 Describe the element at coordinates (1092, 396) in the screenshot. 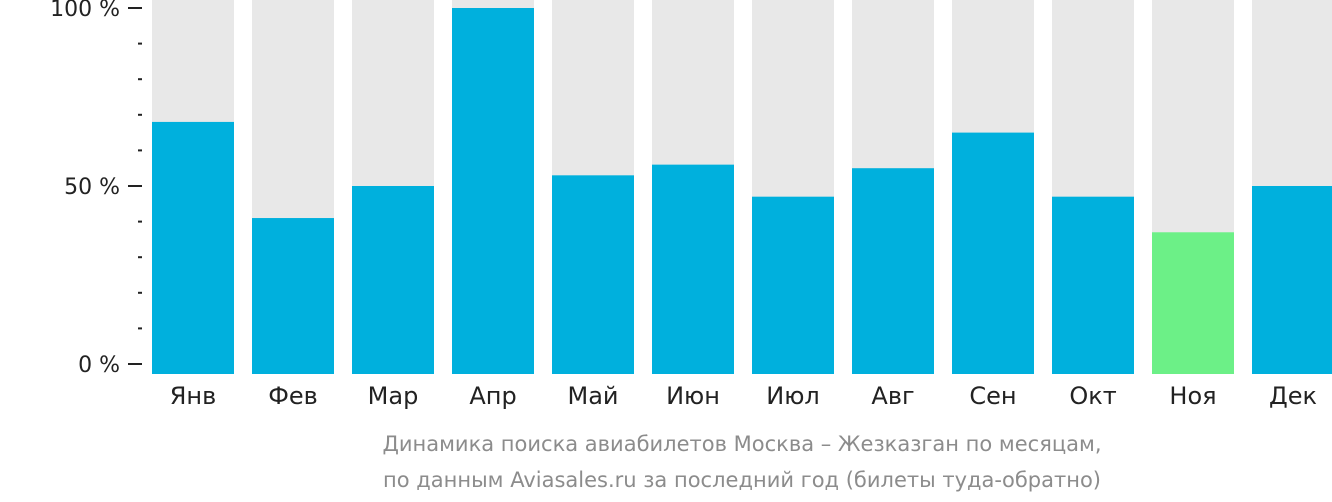

I see `x-tick-label: Окт` at that location.